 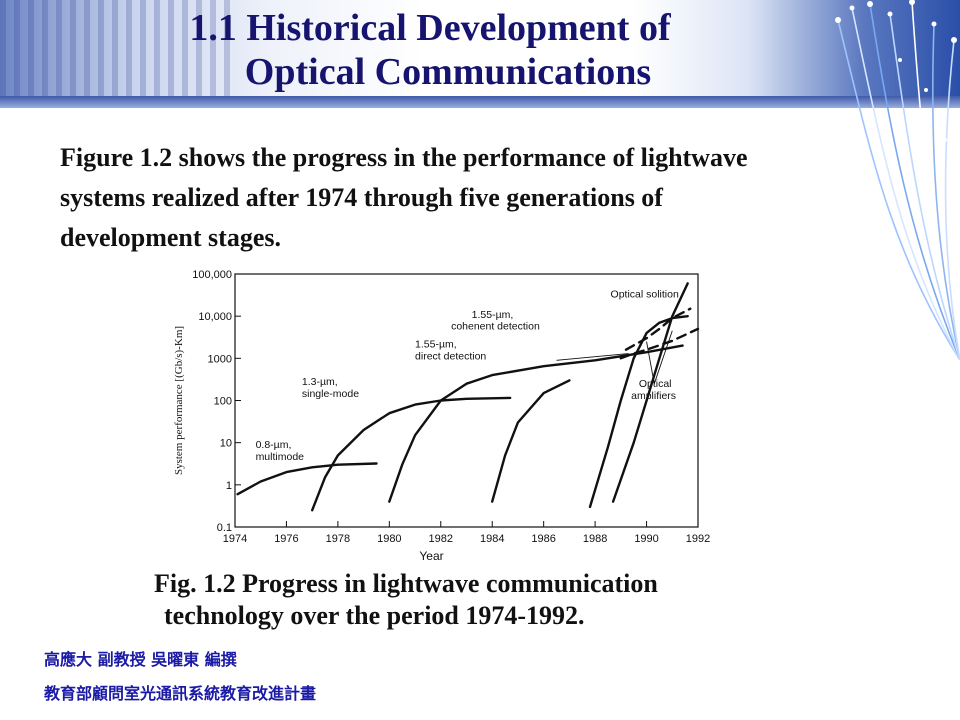 What do you see at coordinates (543, 539) in the screenshot?
I see `x-tick-label: 1986` at bounding box center [543, 539].